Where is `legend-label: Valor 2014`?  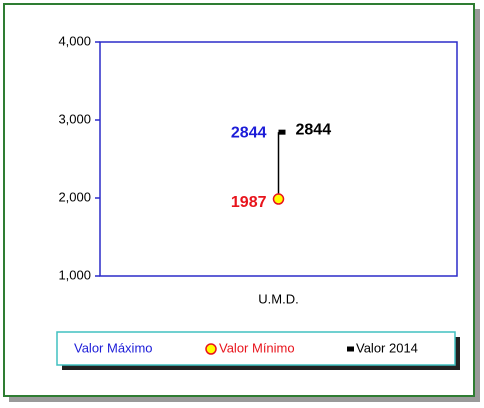
legend-label: Valor 2014 is located at coordinates (387, 347).